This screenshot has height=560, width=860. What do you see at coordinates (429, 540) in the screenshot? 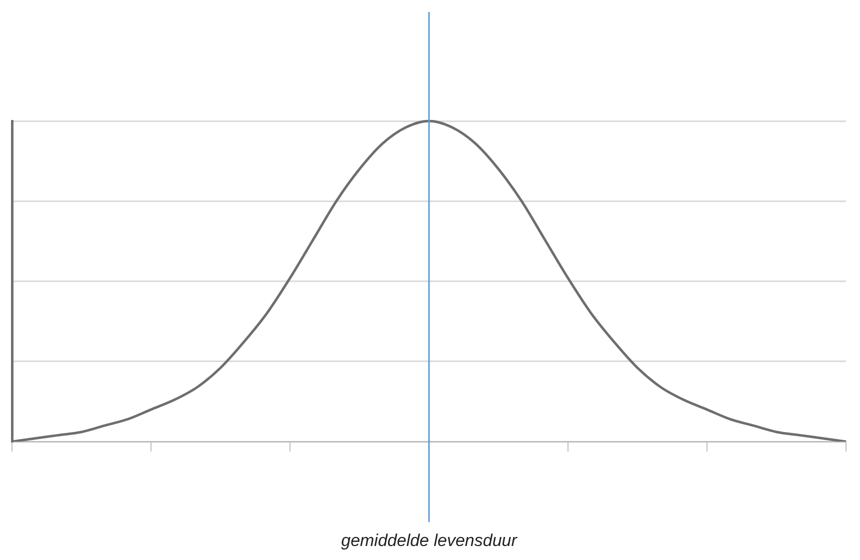
I see `text: gemiddelde levensduur` at bounding box center [429, 540].